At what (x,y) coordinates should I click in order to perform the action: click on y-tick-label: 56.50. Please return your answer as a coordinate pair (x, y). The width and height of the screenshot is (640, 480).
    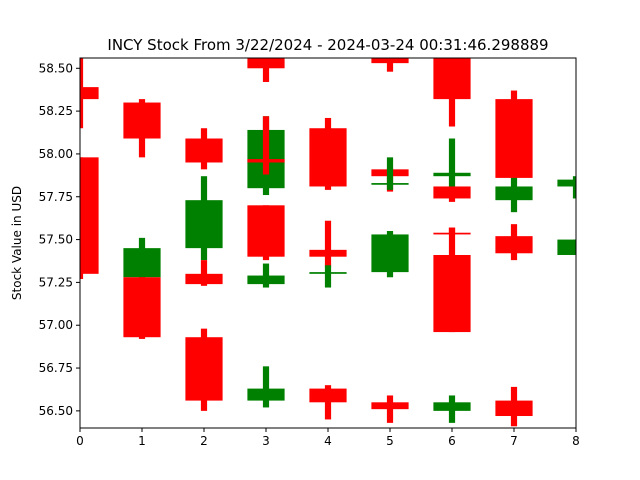
    Looking at the image, I should click on (56, 411).